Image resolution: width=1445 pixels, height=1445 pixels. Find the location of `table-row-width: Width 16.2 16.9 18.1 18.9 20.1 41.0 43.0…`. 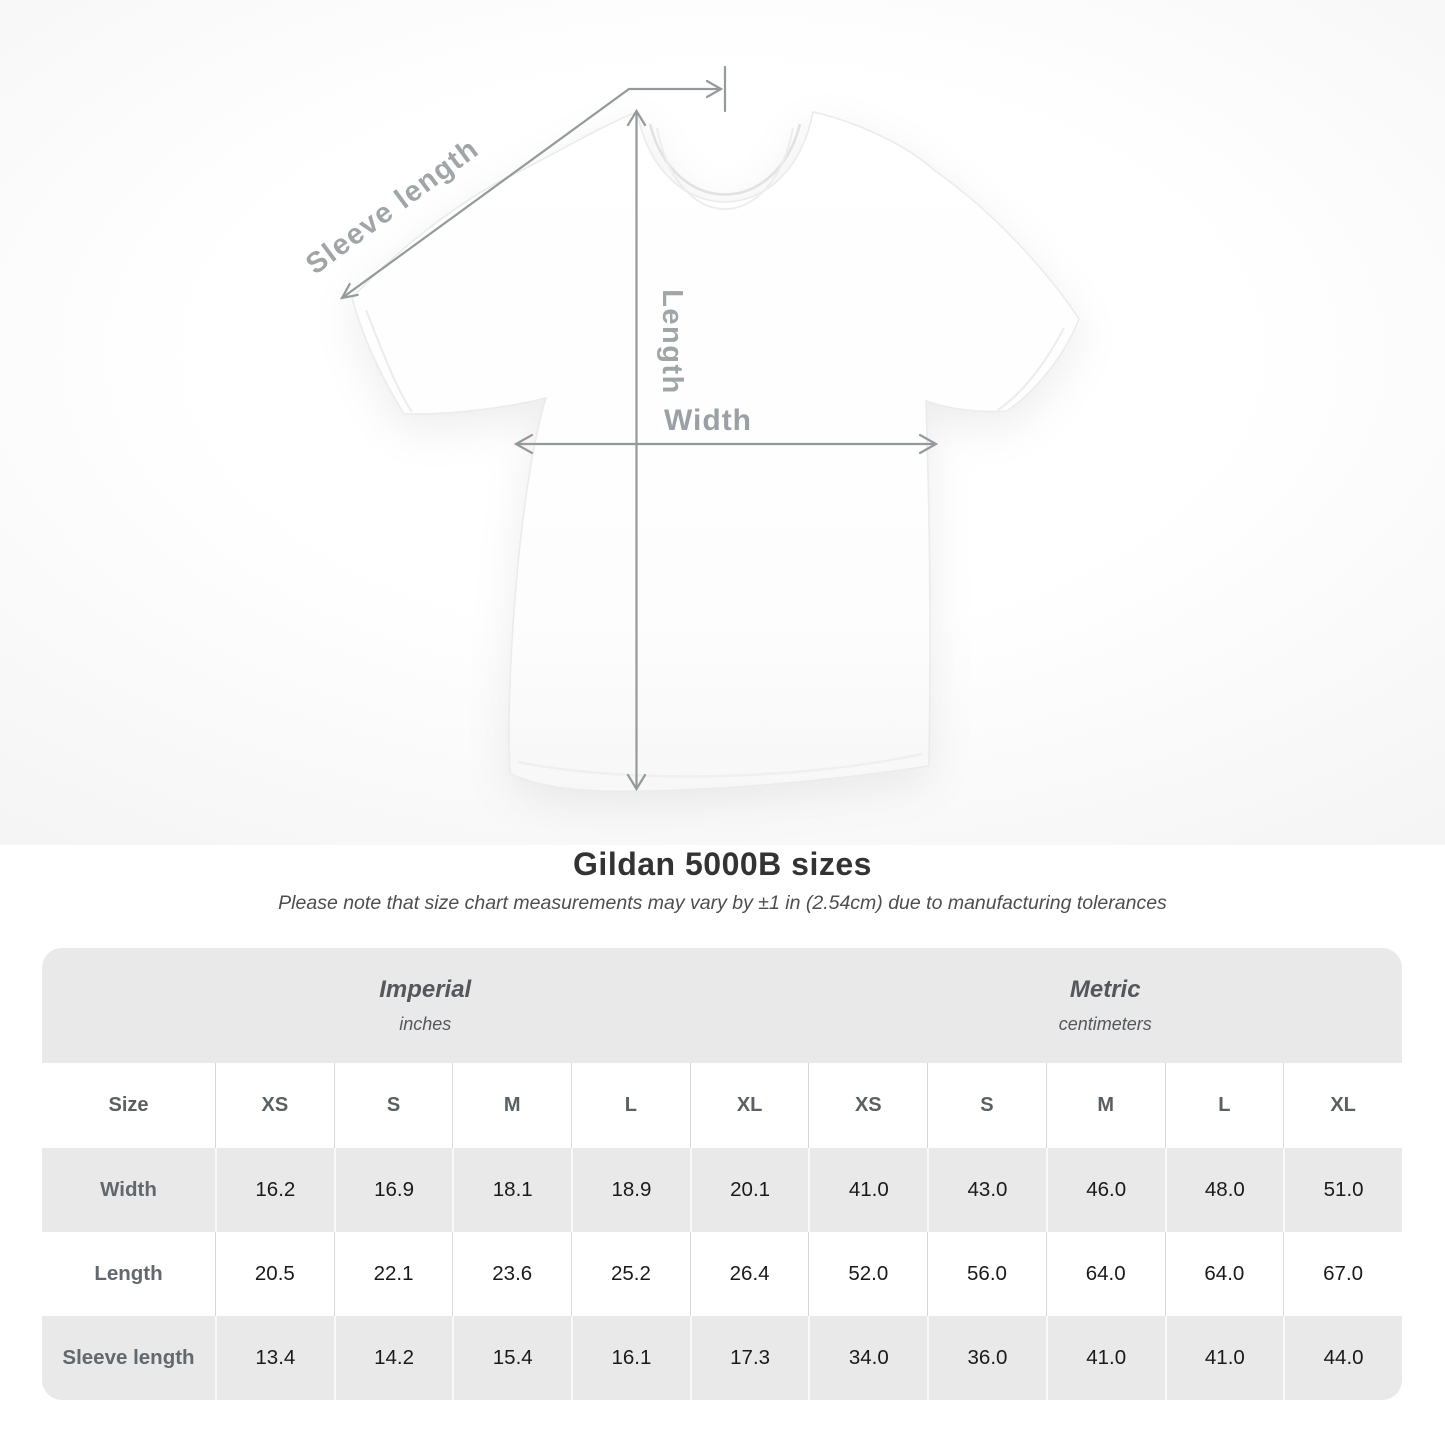

table-row-width: Width 16.2 16.9 18.1 18.9 20.1 41.0 43.0… is located at coordinates (722, 1190).